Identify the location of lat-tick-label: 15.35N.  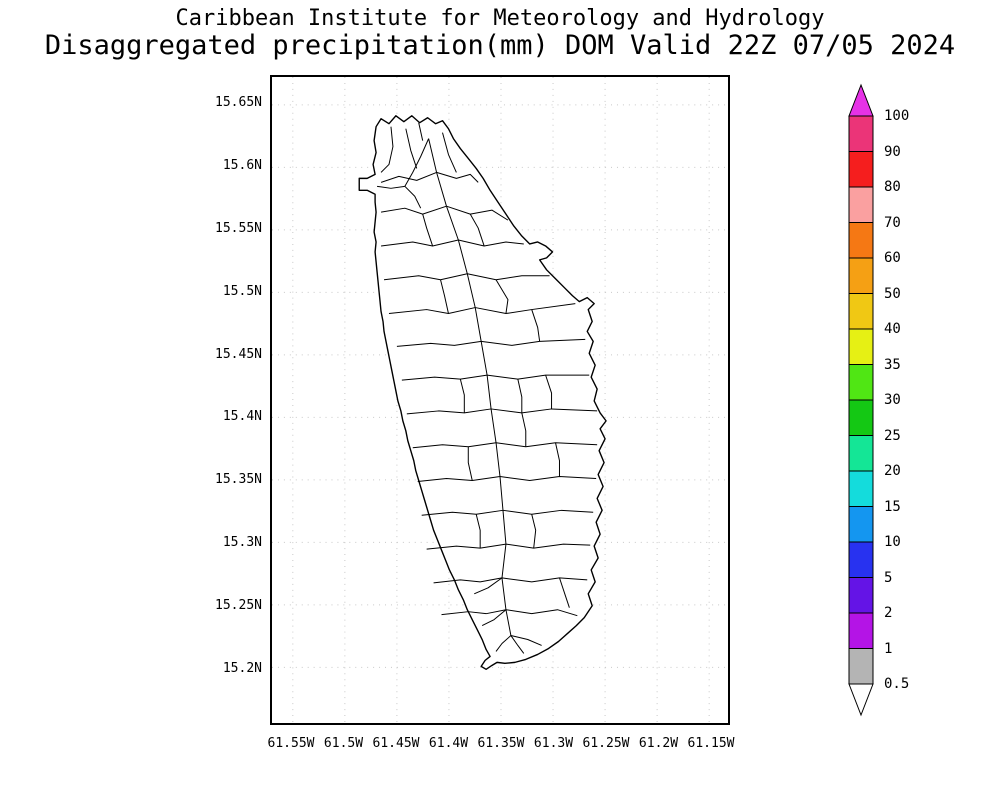
(238, 480).